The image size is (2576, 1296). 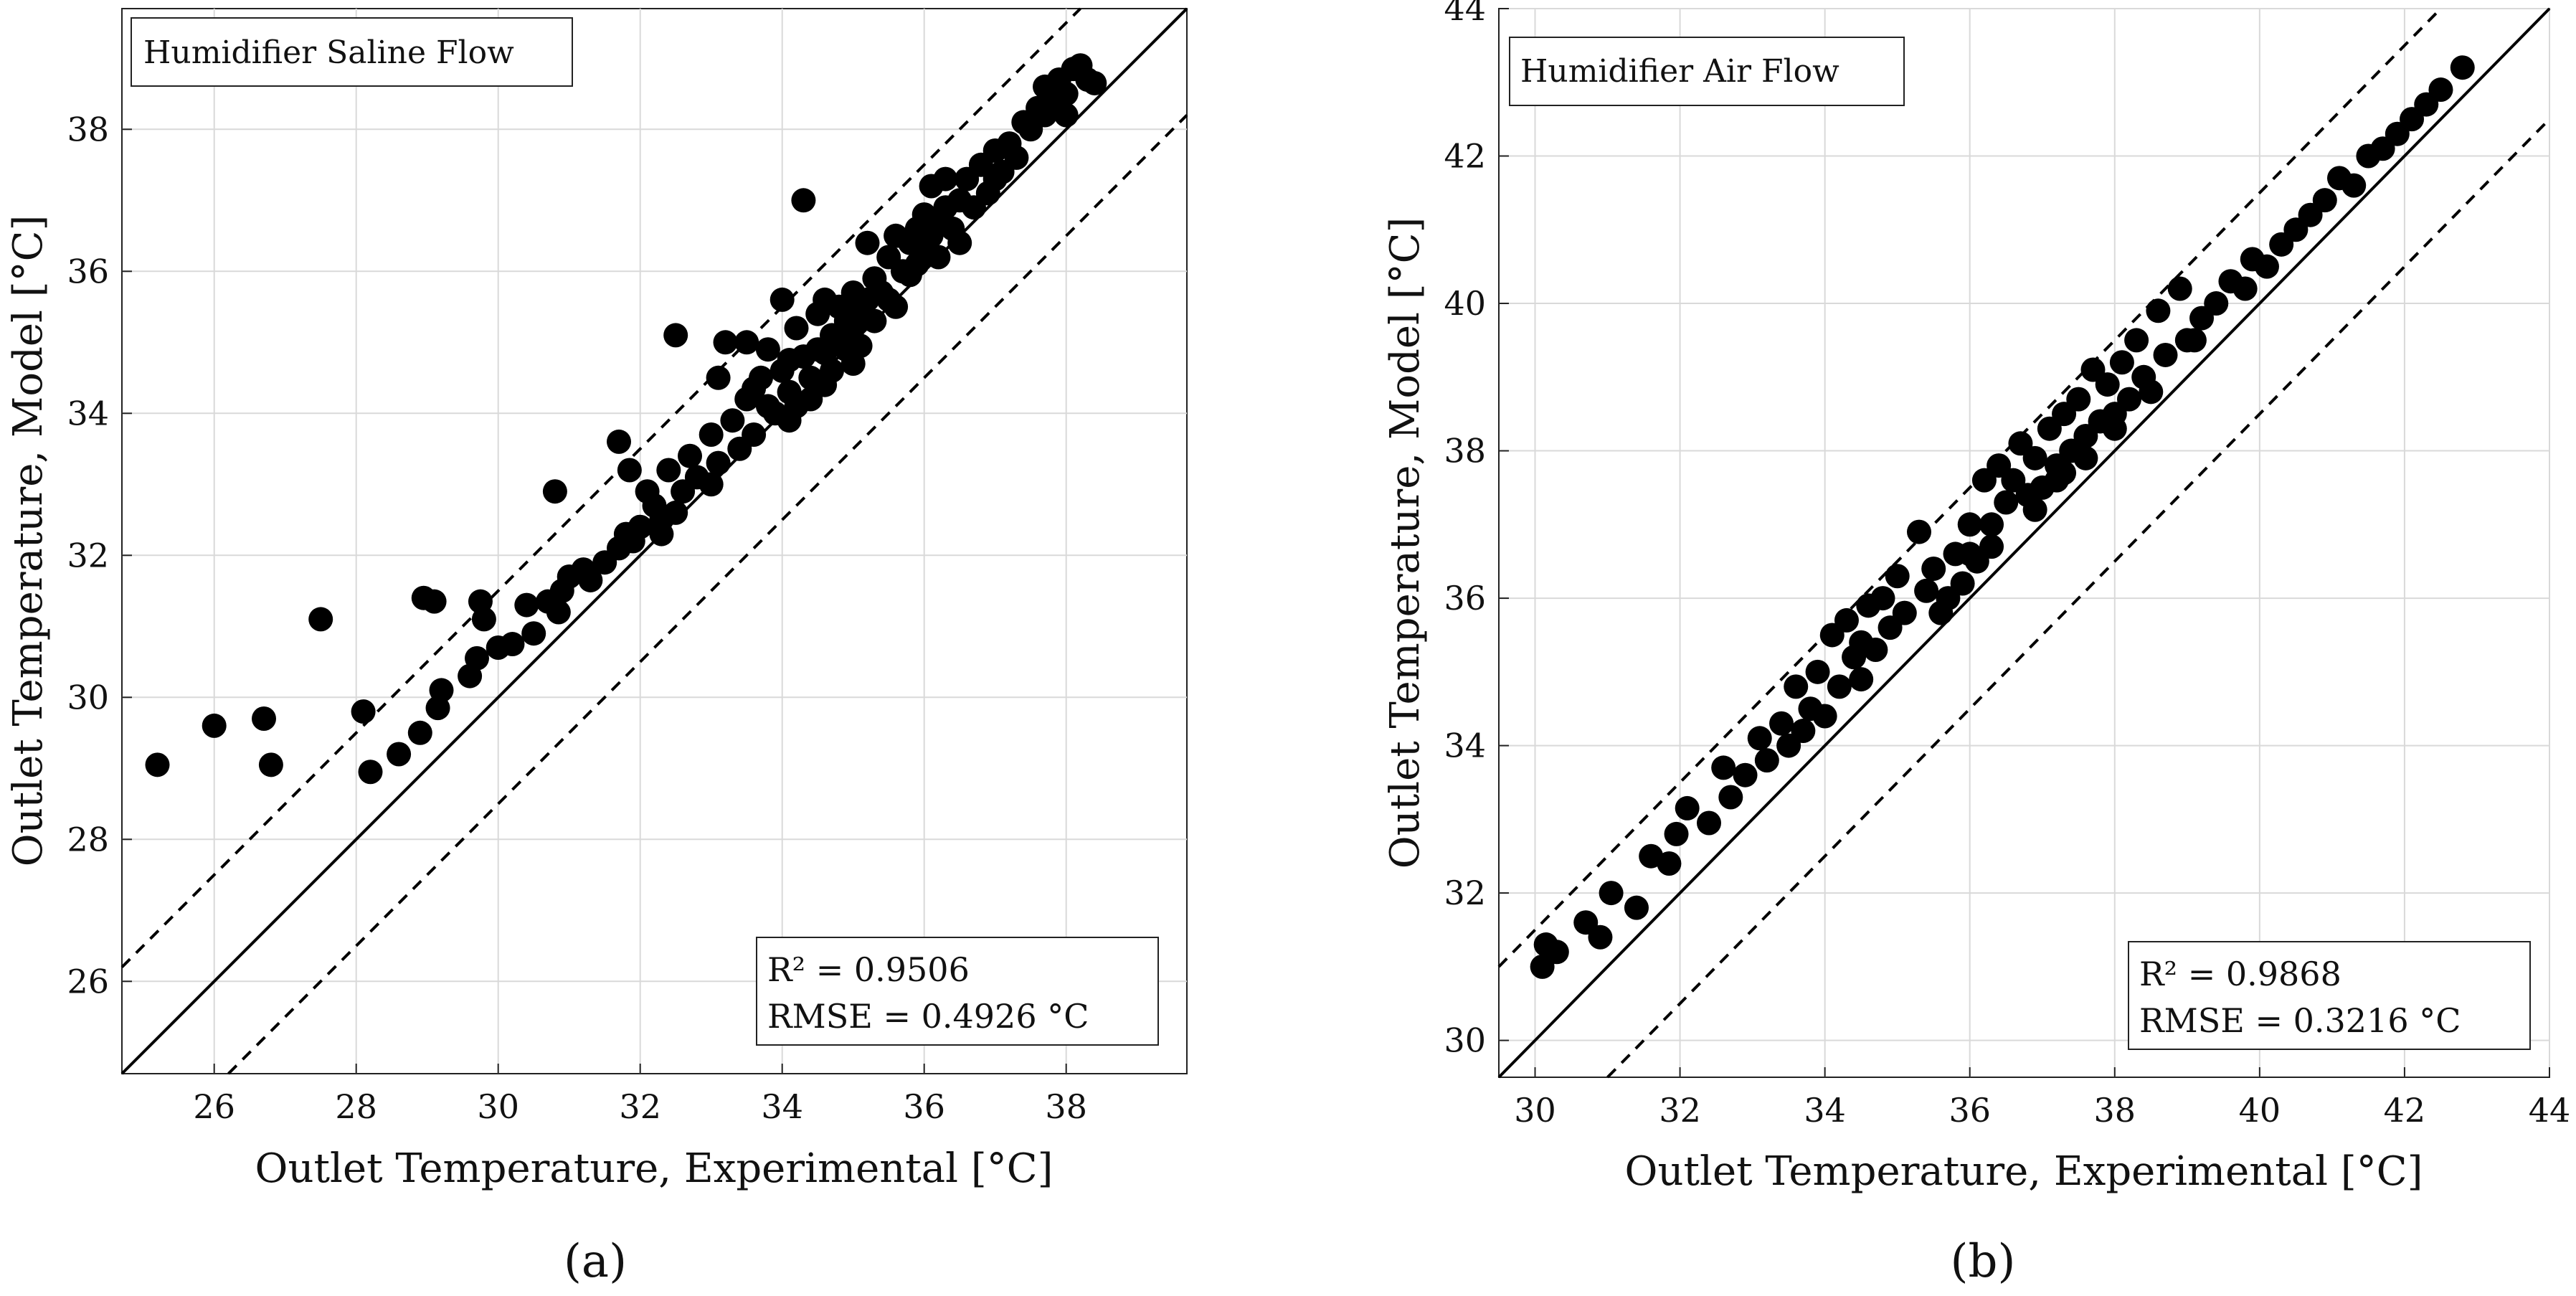 I want to click on title-box-a: Humidifier Saline Flow, so click(x=352, y=52).